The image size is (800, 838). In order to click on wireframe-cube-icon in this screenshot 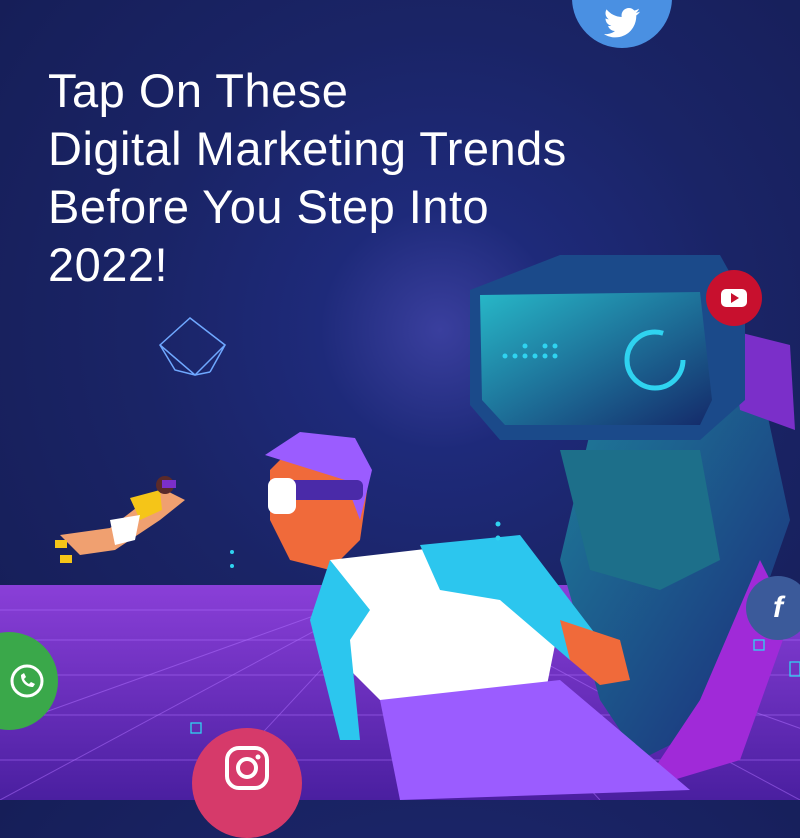, I will do `click(192, 347)`.